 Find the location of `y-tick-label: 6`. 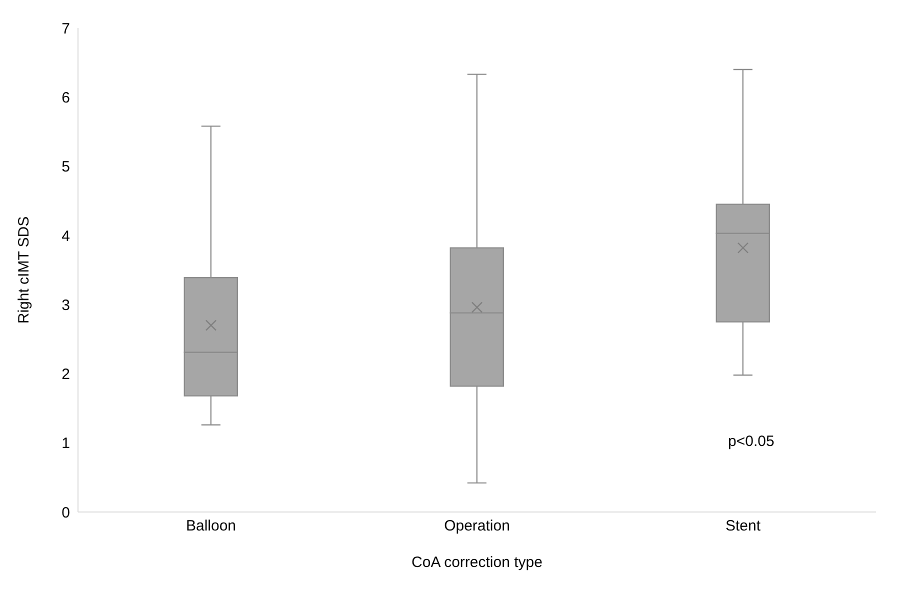

y-tick-label: 6 is located at coordinates (66, 97).